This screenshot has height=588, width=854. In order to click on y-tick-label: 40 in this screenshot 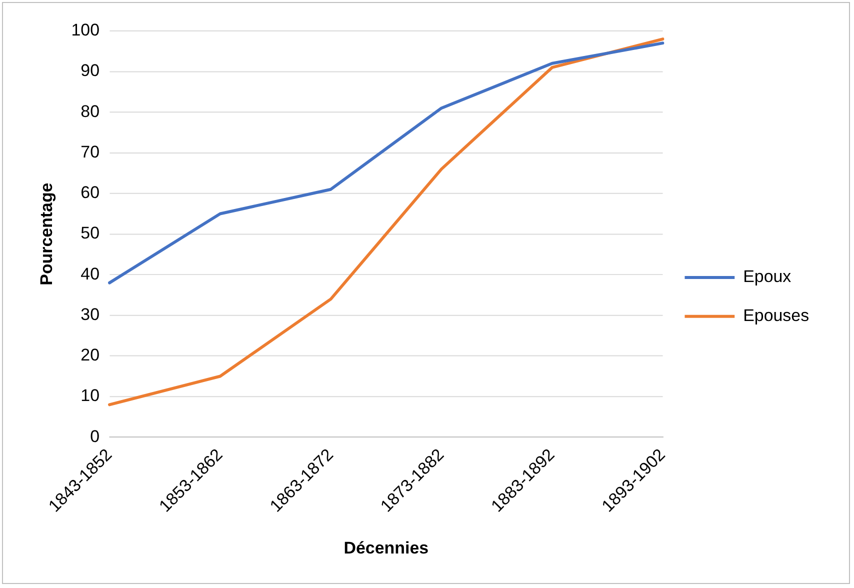, I will do `click(90, 274)`.